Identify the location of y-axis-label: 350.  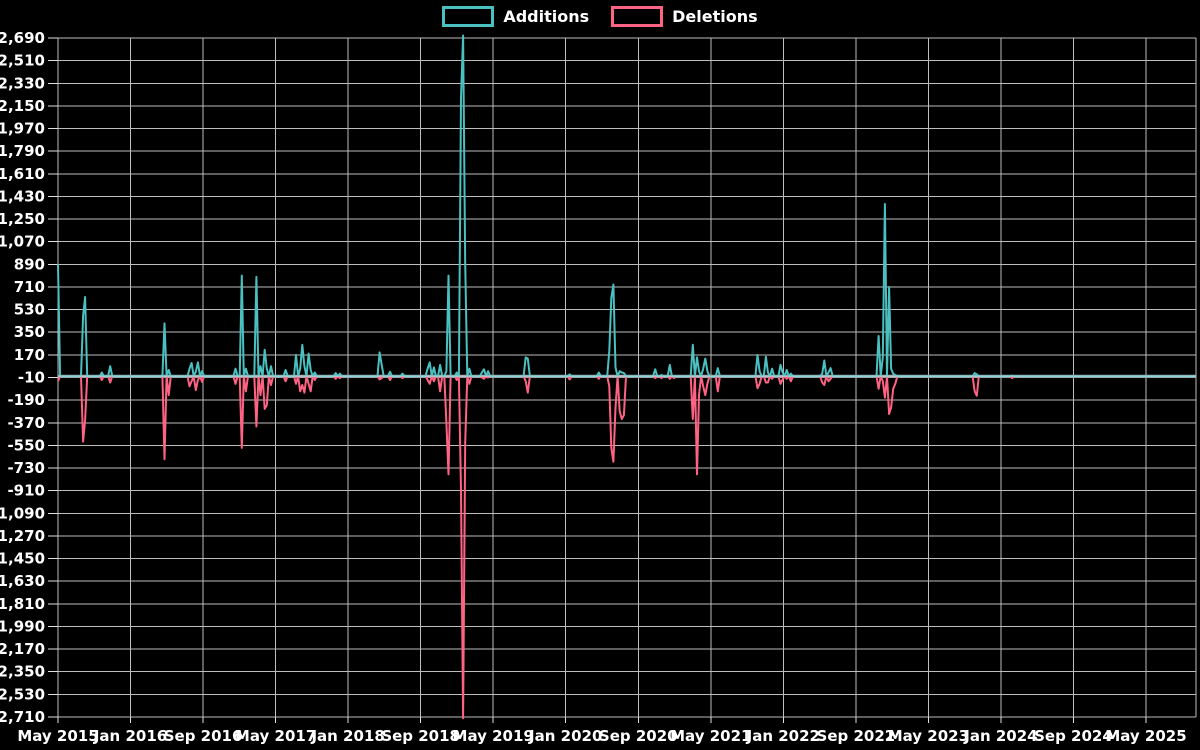
(29, 332).